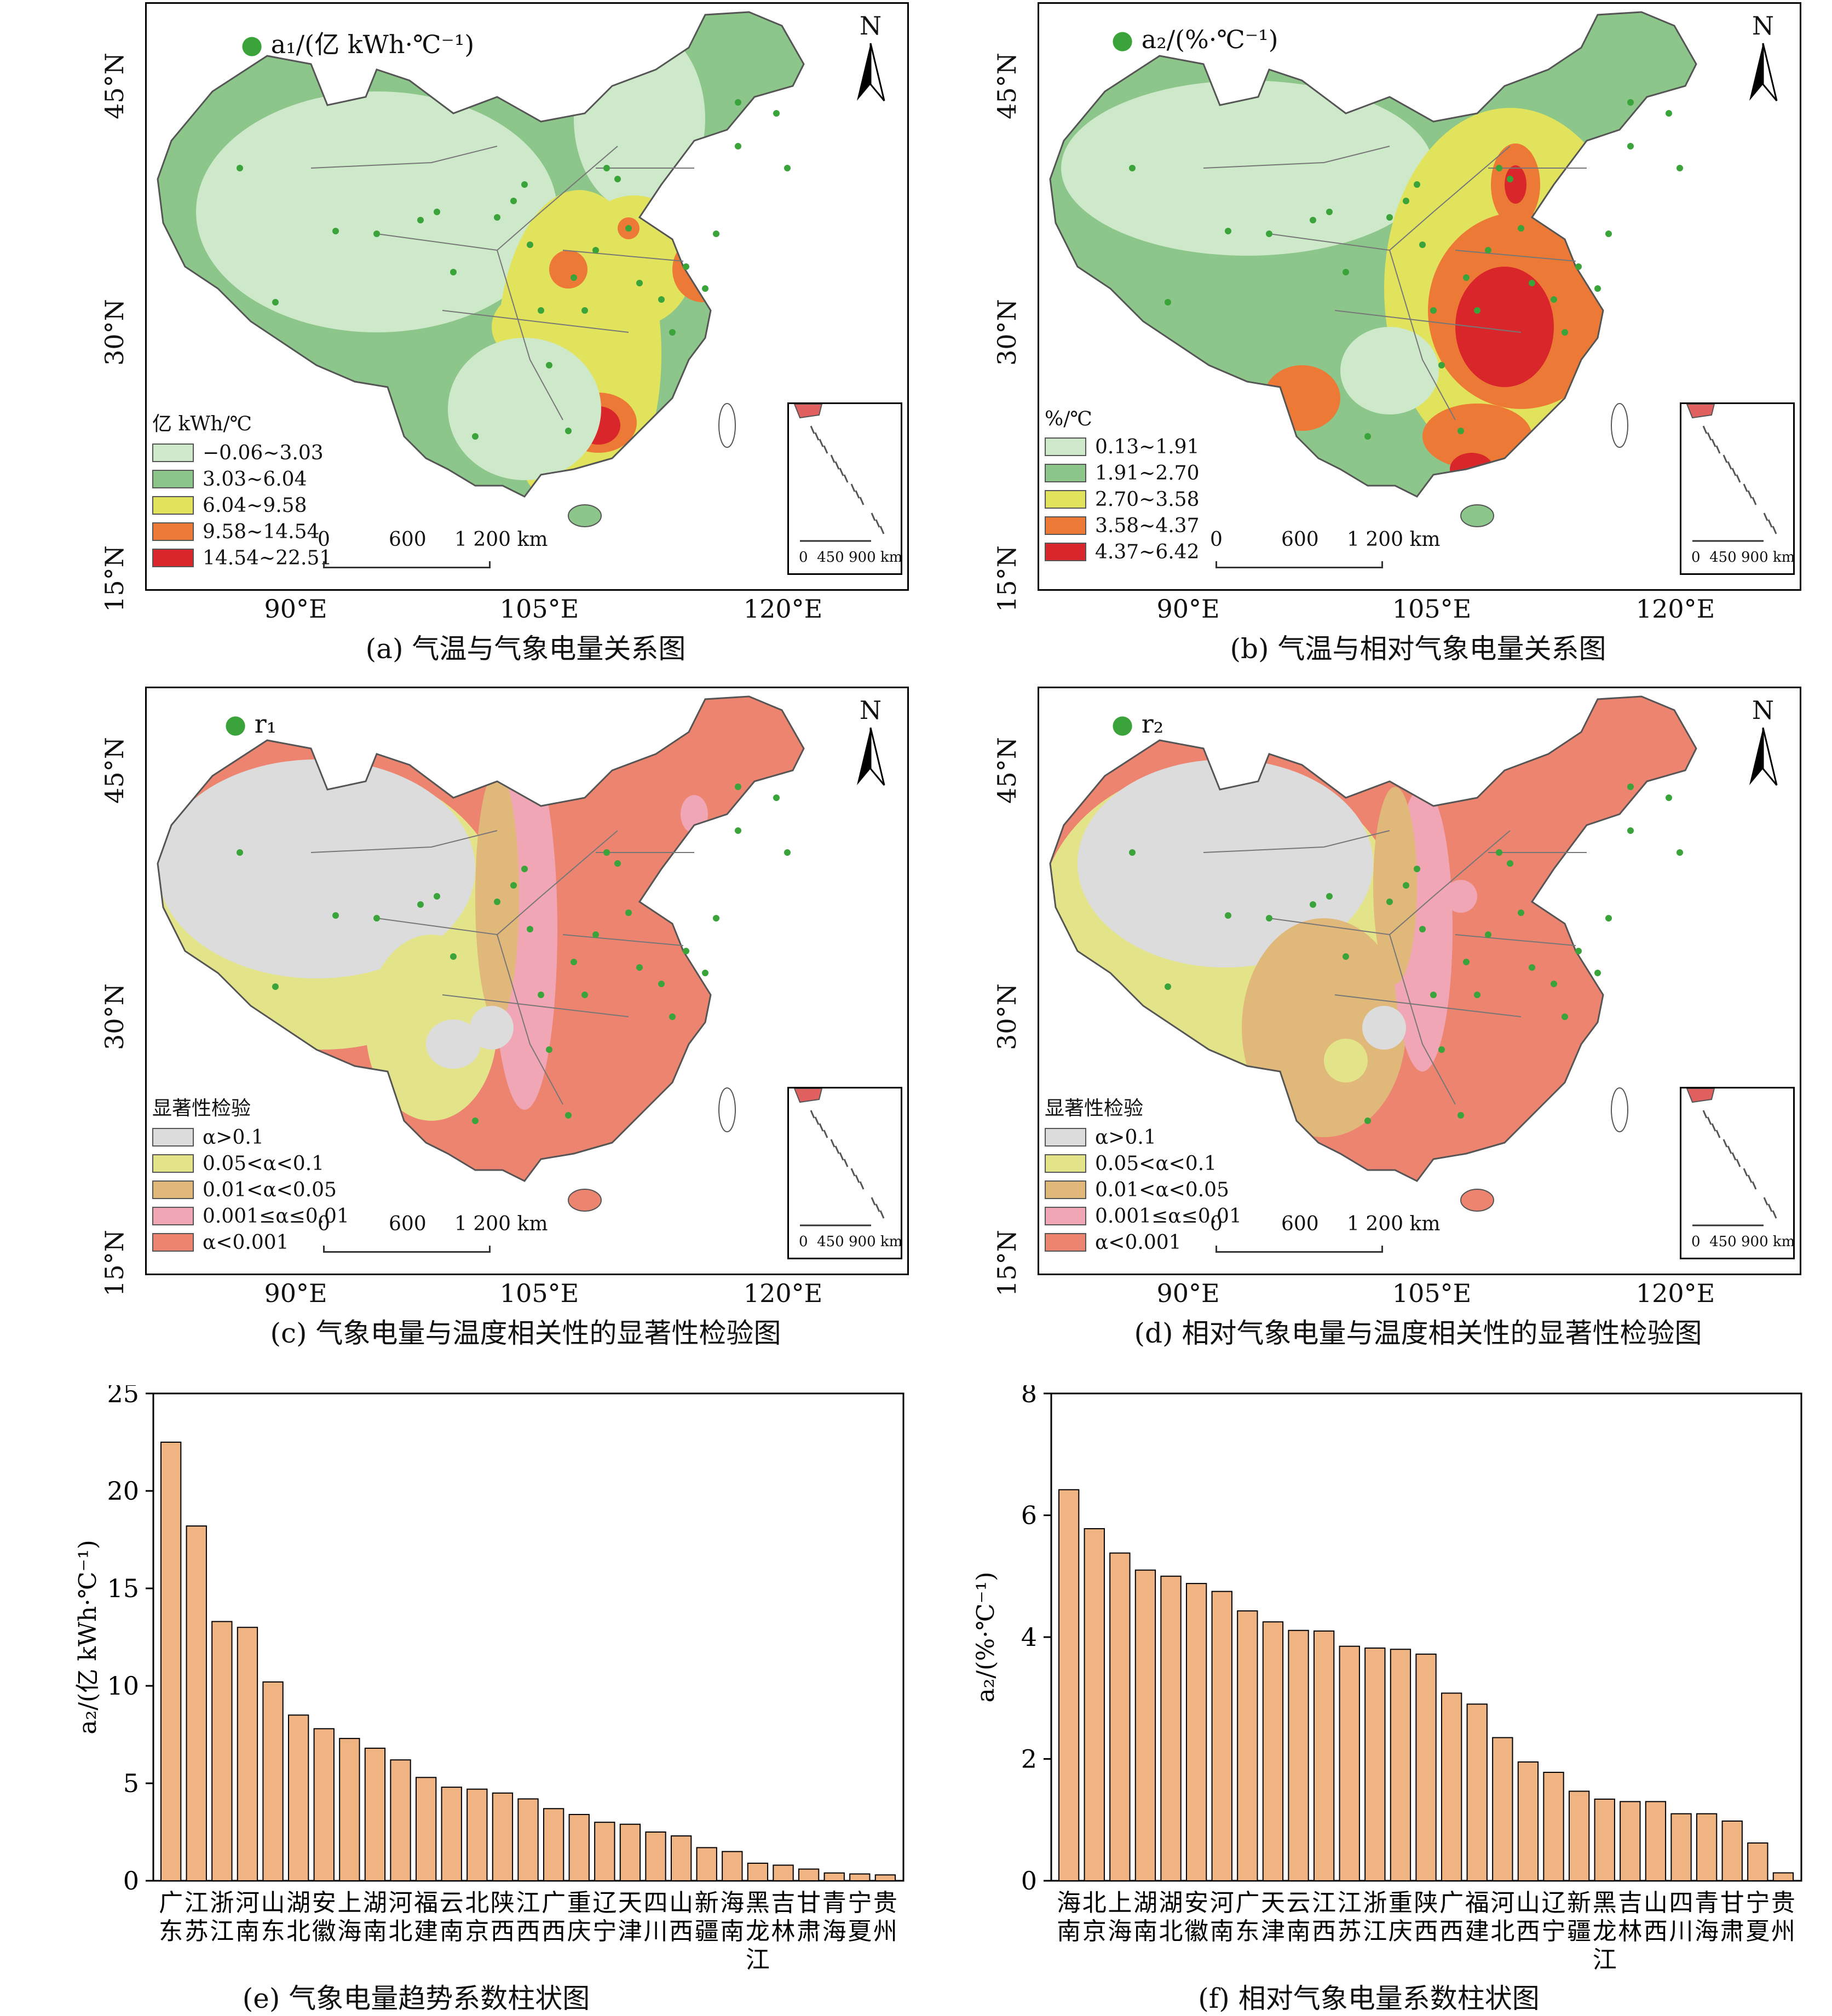  Describe the element at coordinates (656, 1903) in the screenshot. I see `x-tick-label: 四` at that location.